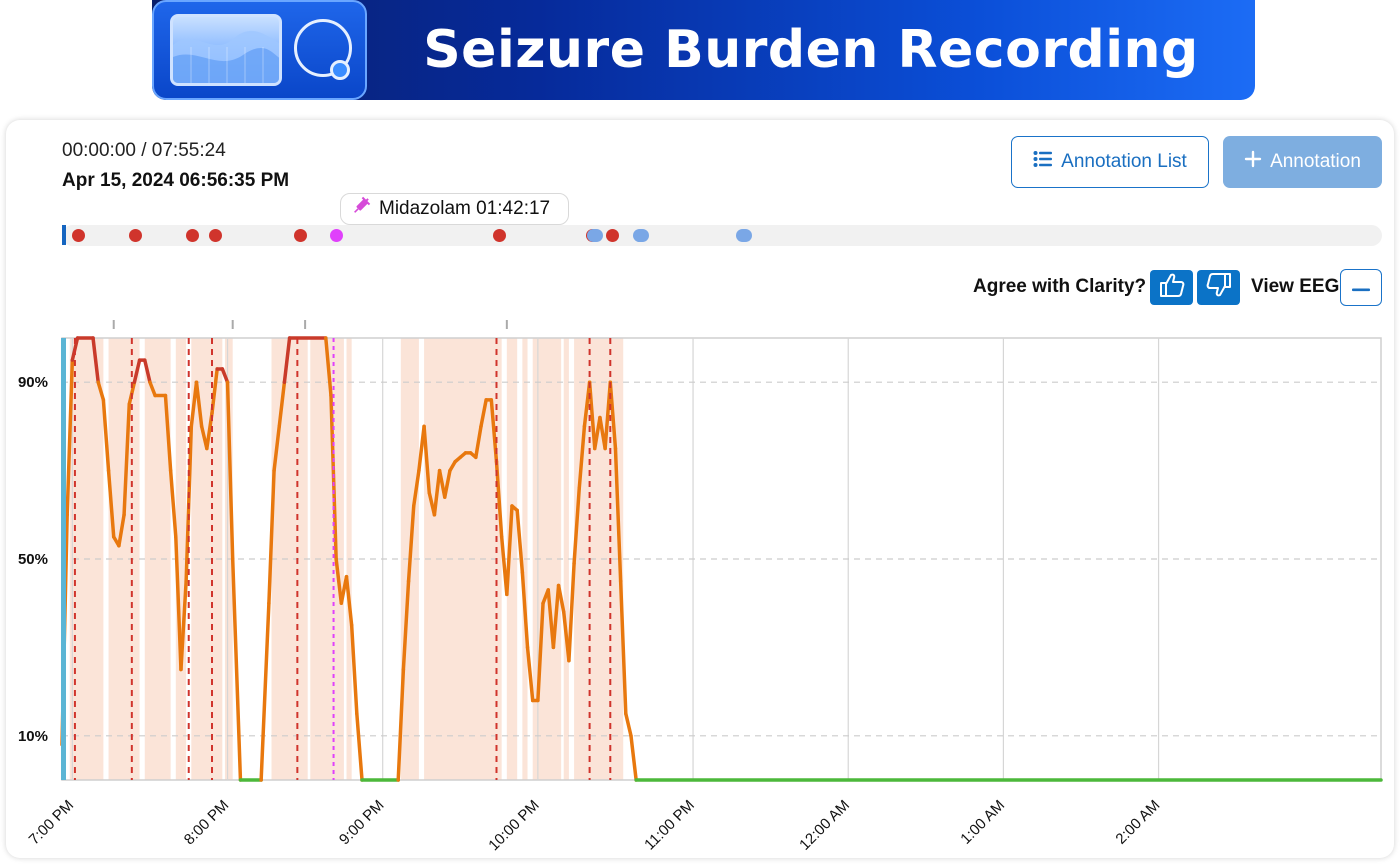  I want to click on thumbs-up-icon, so click(1172, 287).